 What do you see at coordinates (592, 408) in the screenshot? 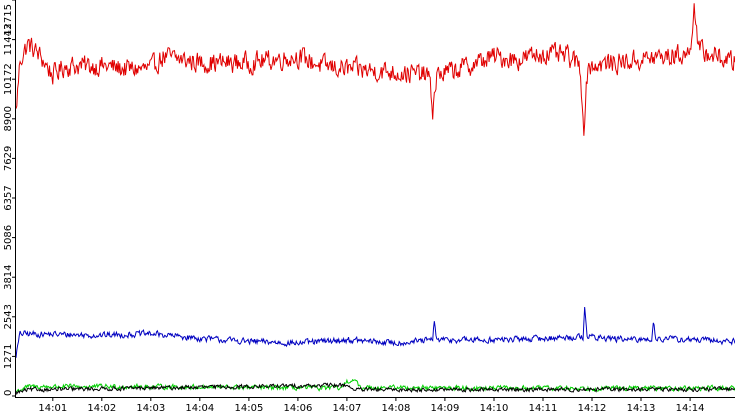
I see `x-tick-label: 14:12` at bounding box center [592, 408].